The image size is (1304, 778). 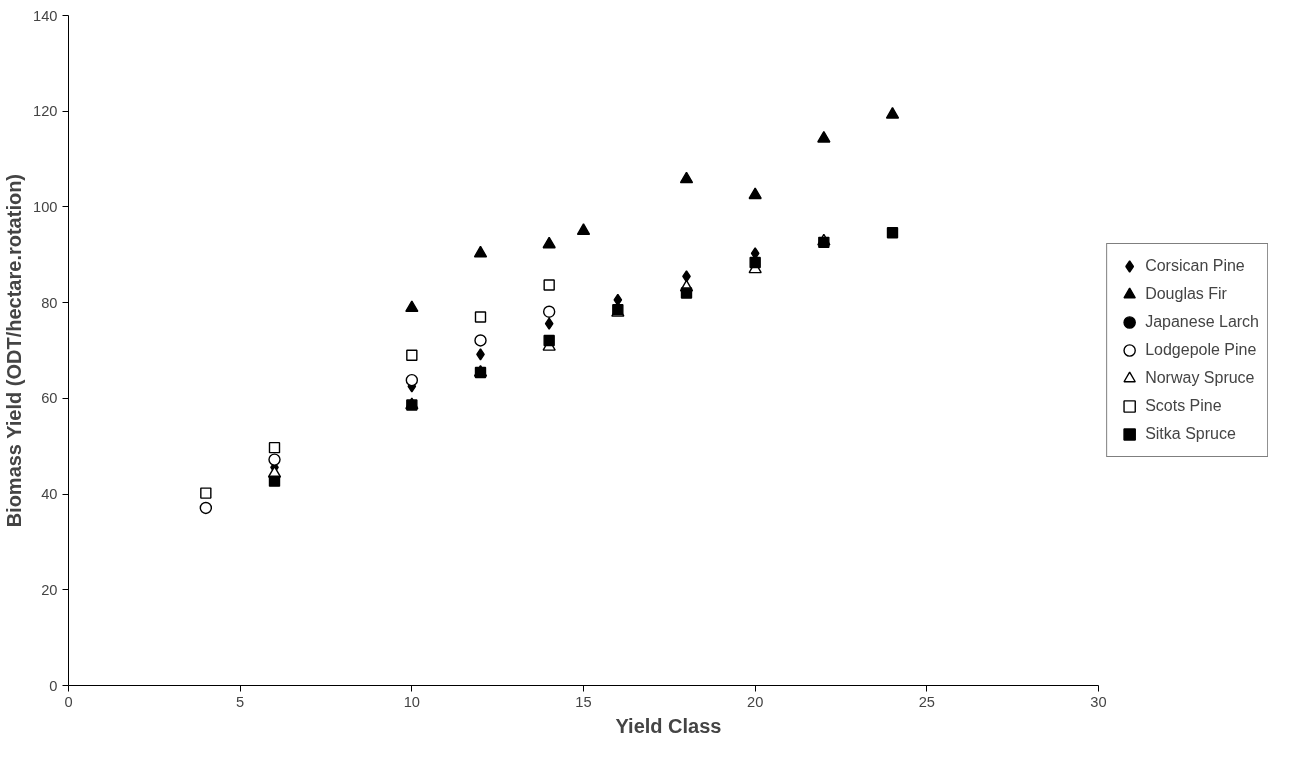 I want to click on x-tick-label: 5, so click(x=240, y=701).